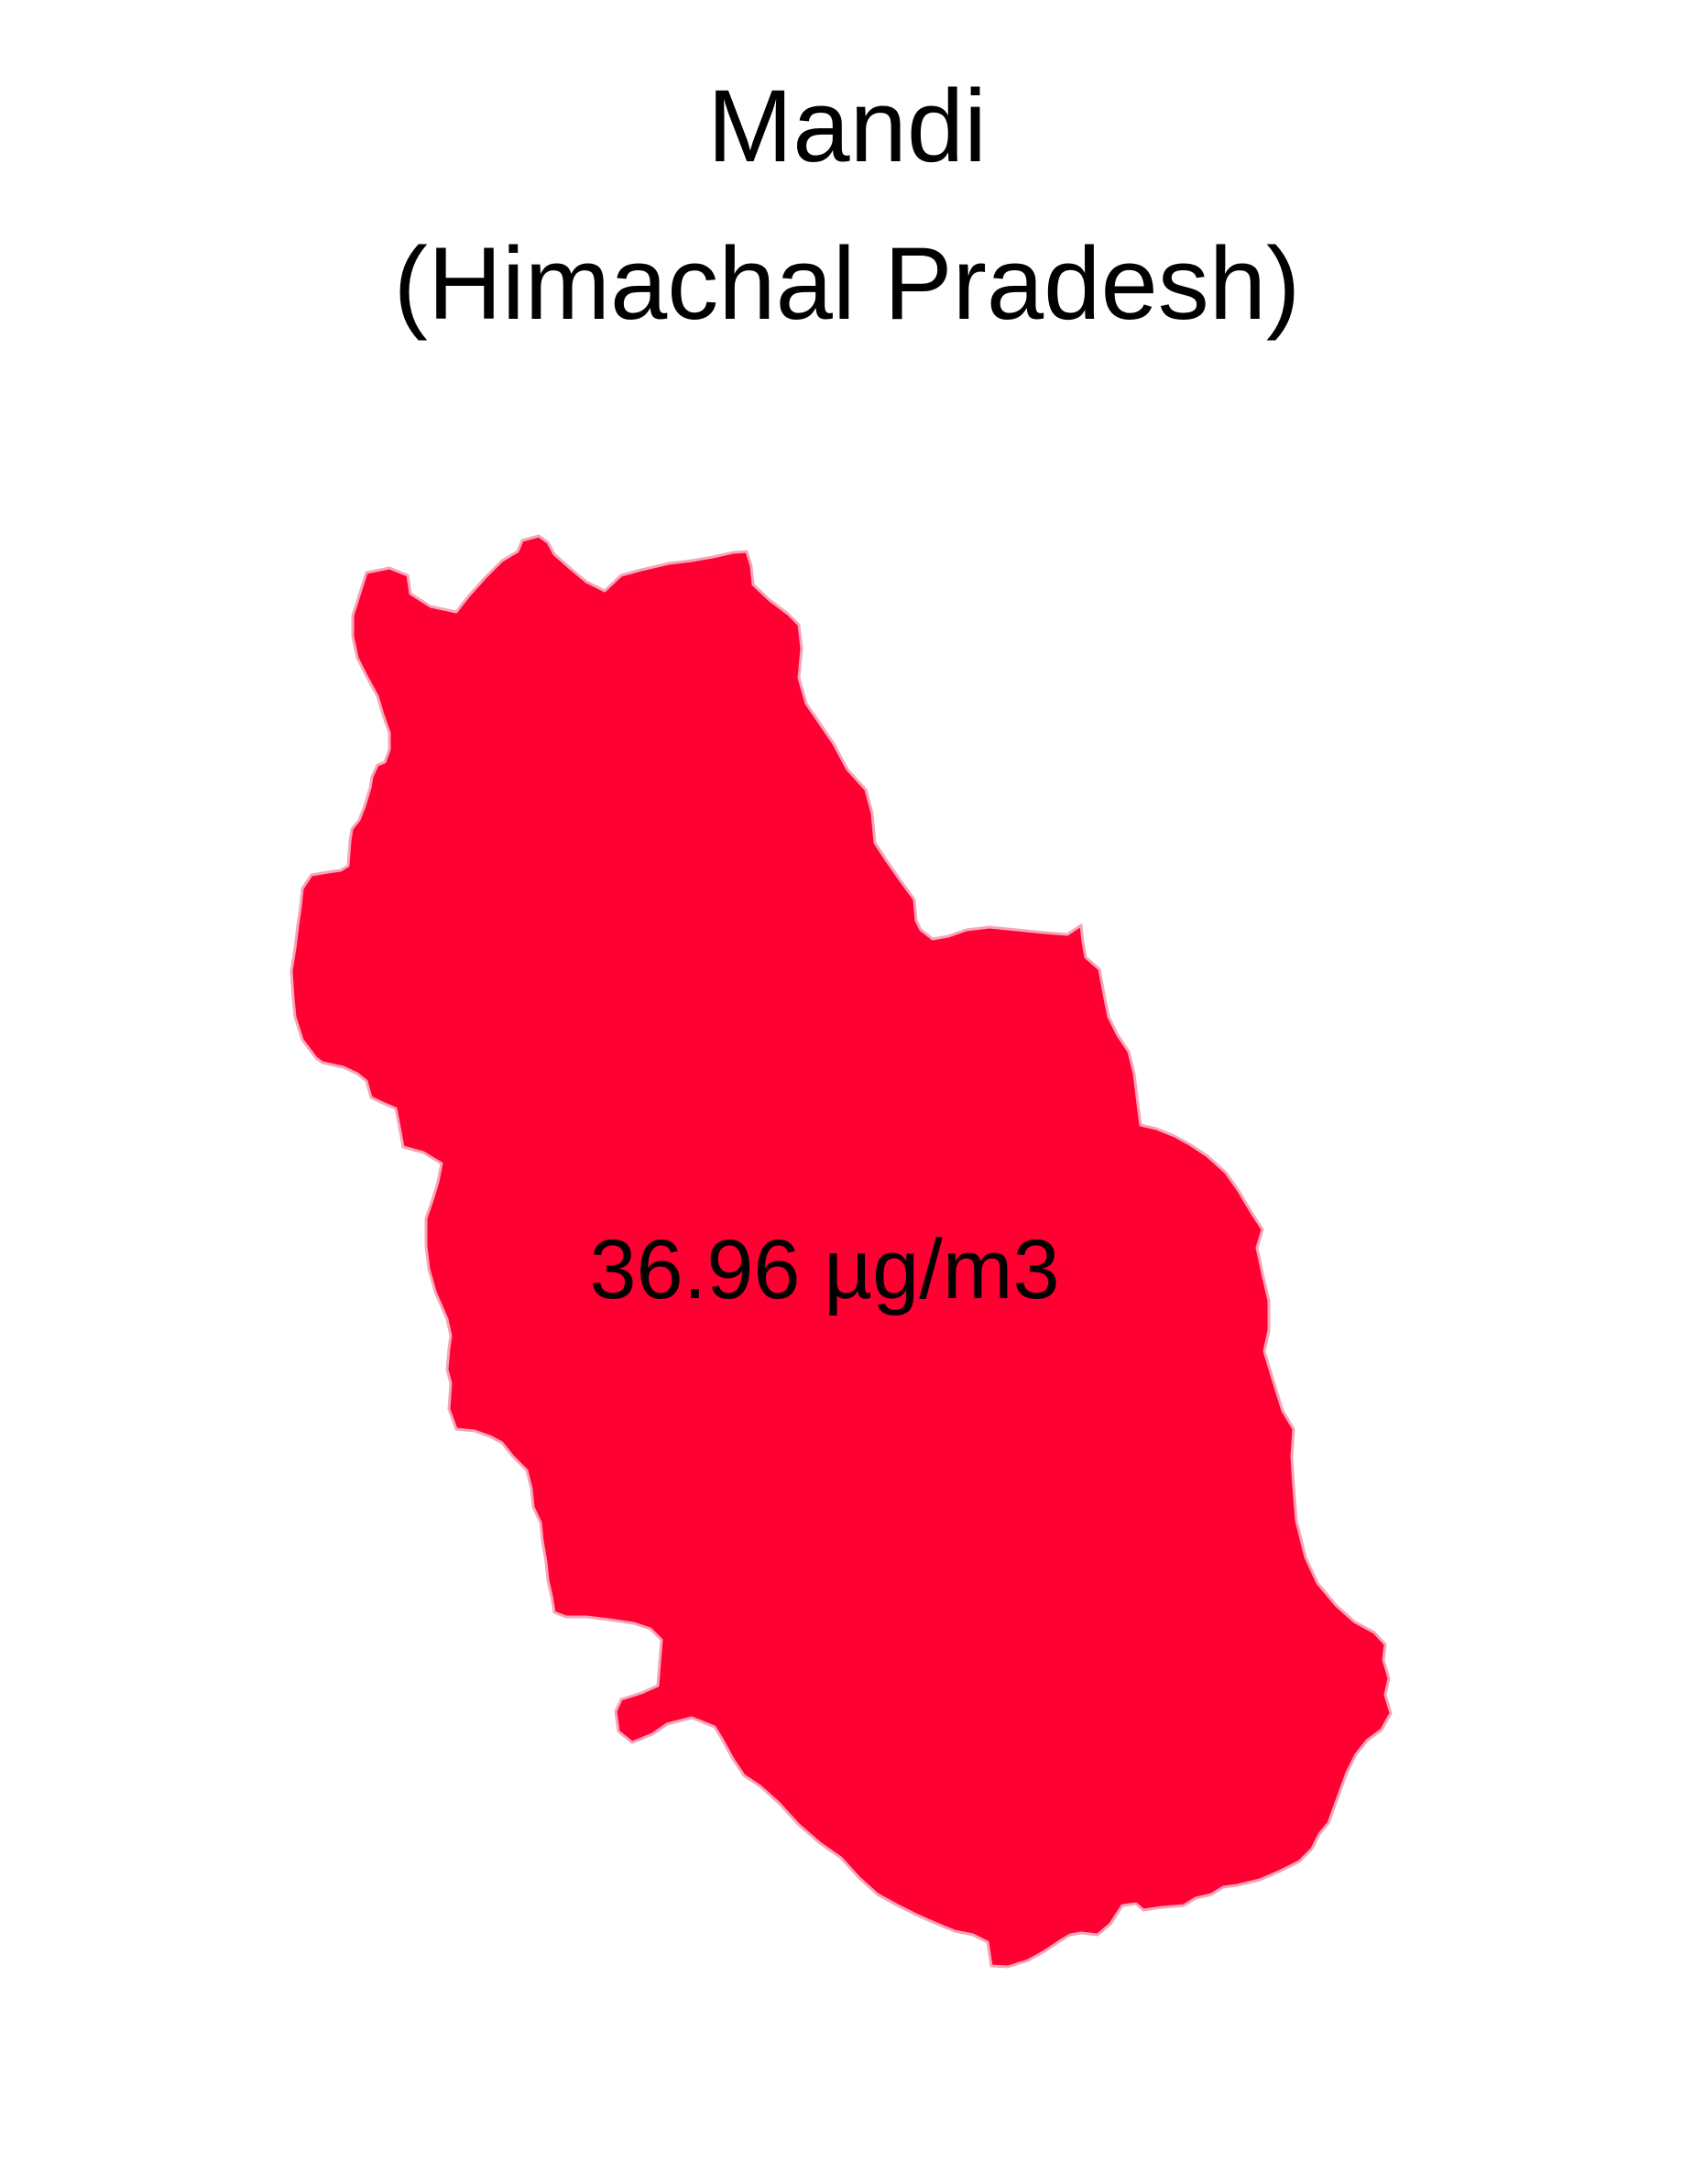 The height and width of the screenshot is (2184, 1694). What do you see at coordinates (824, 1269) in the screenshot?
I see `value-label: 36.96 µg/m3` at bounding box center [824, 1269].